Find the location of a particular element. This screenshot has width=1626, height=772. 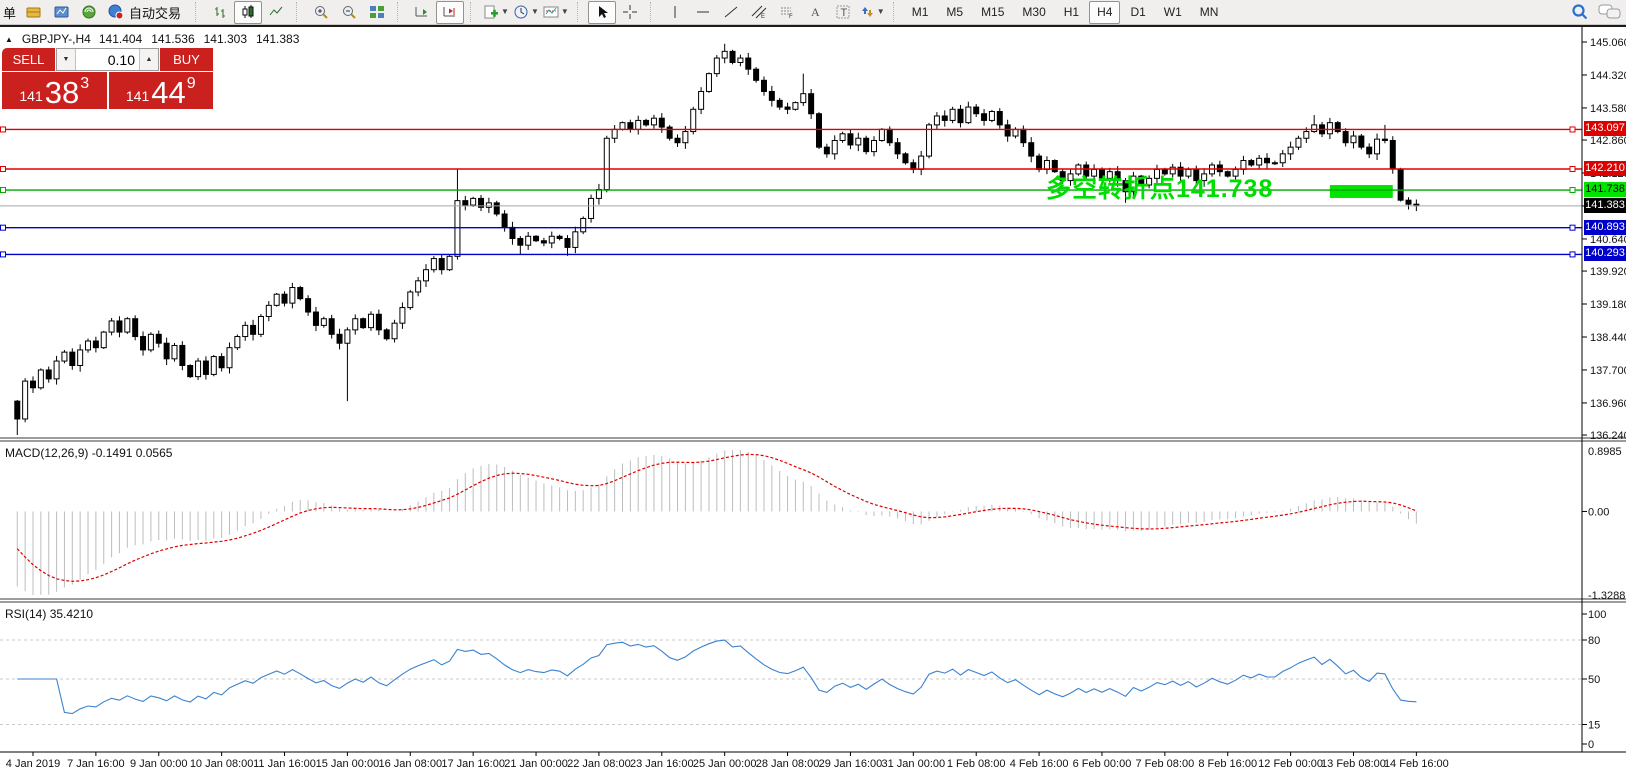

chart-annotation-text: 多空转折点141.738 is located at coordinates (1160, 189).